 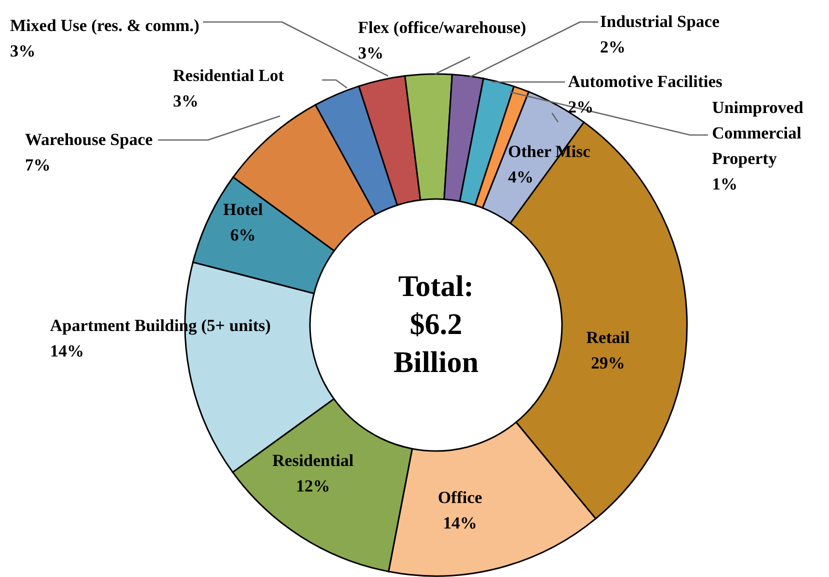 I want to click on slice-label: Warehouse Space, so click(x=89, y=139).